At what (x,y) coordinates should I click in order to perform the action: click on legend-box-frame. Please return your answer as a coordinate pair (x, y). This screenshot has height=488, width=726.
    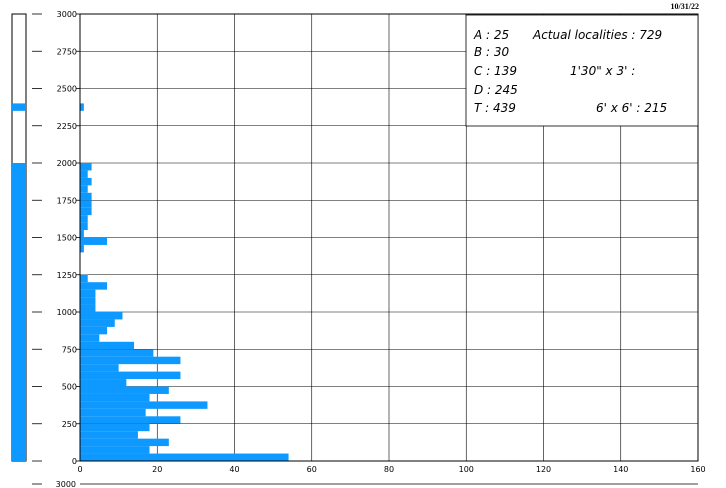
    Looking at the image, I should click on (582, 70).